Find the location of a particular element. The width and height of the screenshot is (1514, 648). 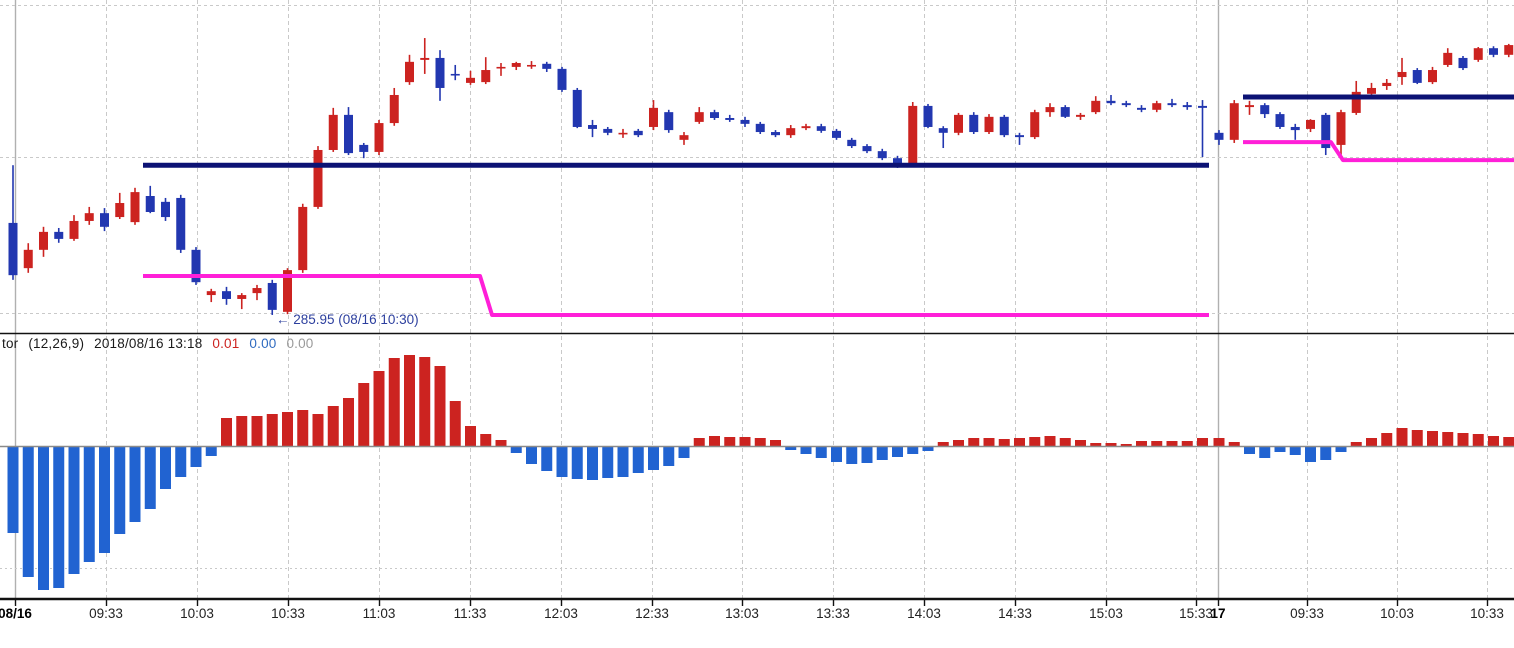

axis-label: 10:33 is located at coordinates (288, 613).